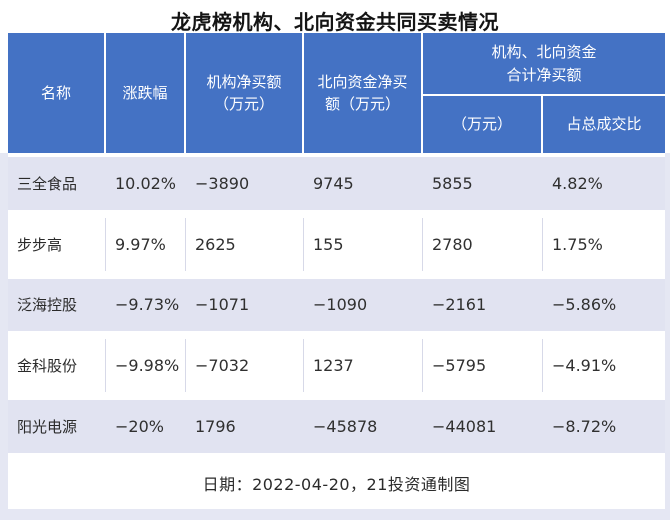 This screenshot has height=520, width=670. I want to click on cell-stock-name: 三全食品, so click(47, 183).